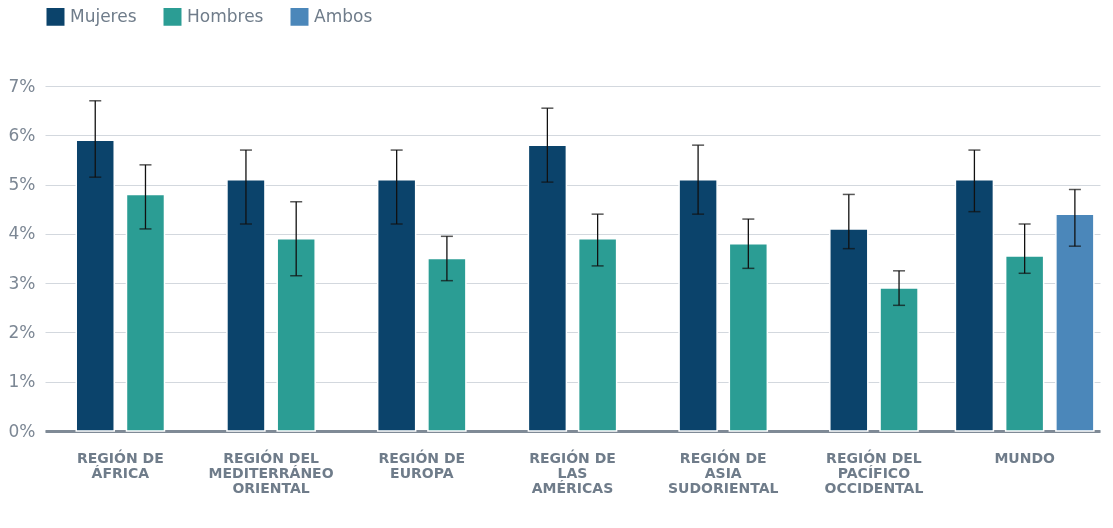 The image size is (1113, 528). Describe the element at coordinates (723, 472) in the screenshot. I see `x-tick-label: REGIÓN DE ASIA SUDORIENTAL` at that location.